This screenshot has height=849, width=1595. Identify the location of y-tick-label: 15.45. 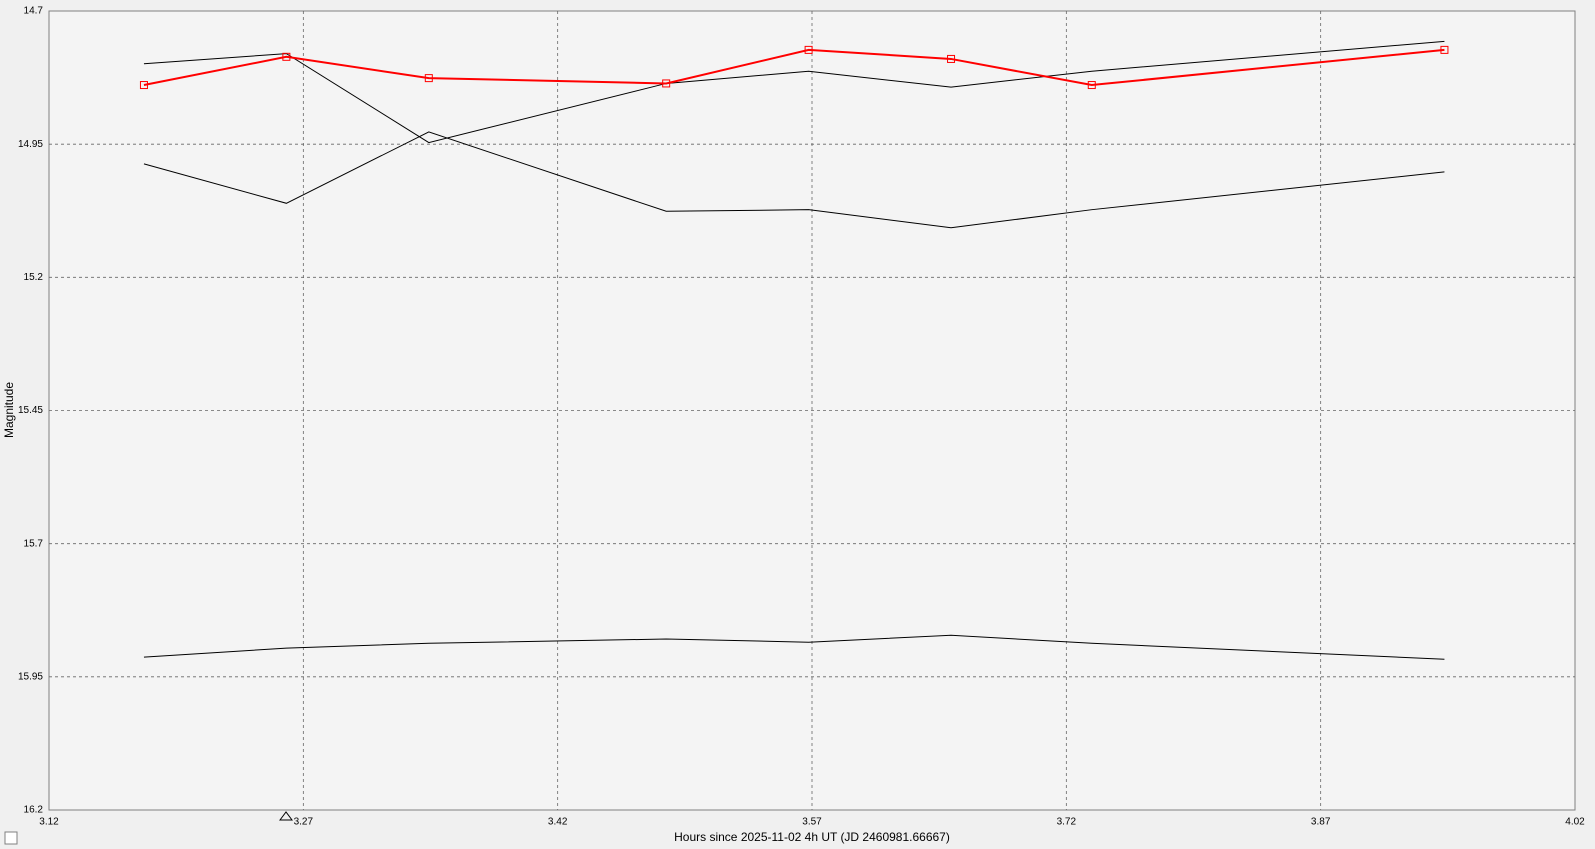
(30, 410).